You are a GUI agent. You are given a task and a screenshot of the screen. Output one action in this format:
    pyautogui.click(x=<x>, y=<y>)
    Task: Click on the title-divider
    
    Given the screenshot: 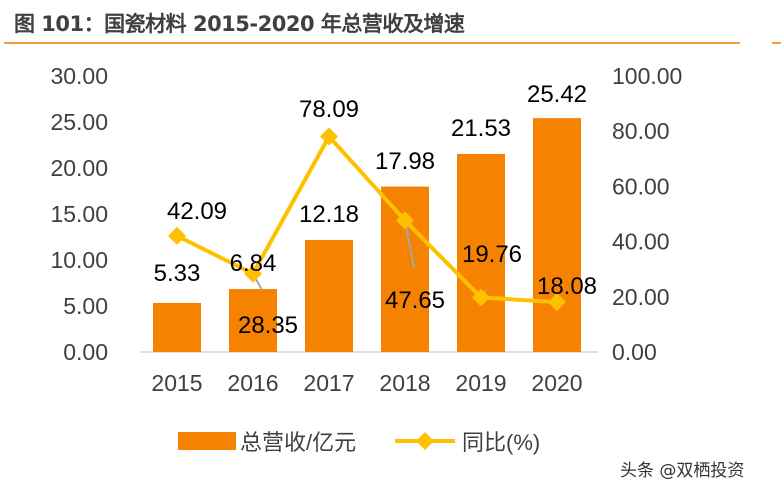 What is the action you would take?
    pyautogui.click(x=372, y=43)
    